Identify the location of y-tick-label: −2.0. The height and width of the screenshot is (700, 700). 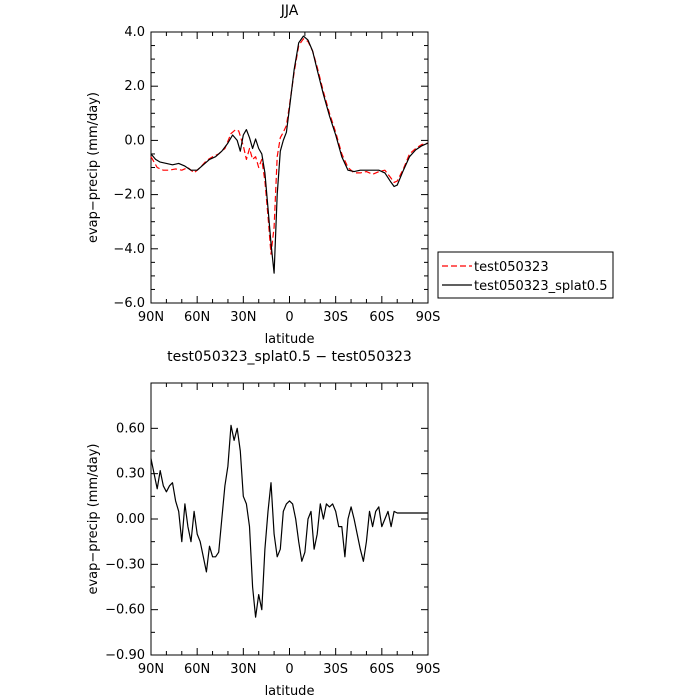
(129, 195).